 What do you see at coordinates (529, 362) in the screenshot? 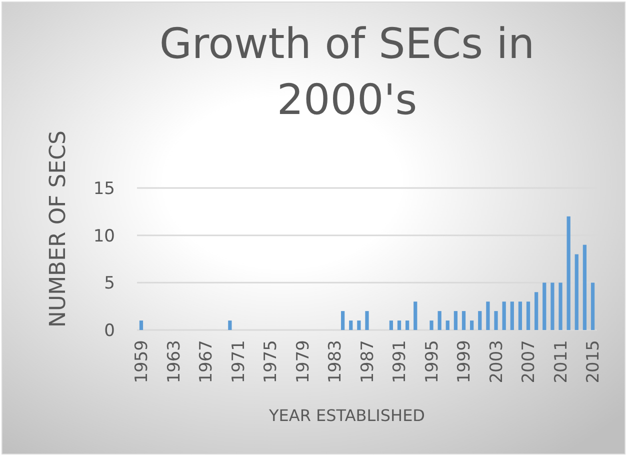
I see `x-tick-label: 2007` at bounding box center [529, 362].